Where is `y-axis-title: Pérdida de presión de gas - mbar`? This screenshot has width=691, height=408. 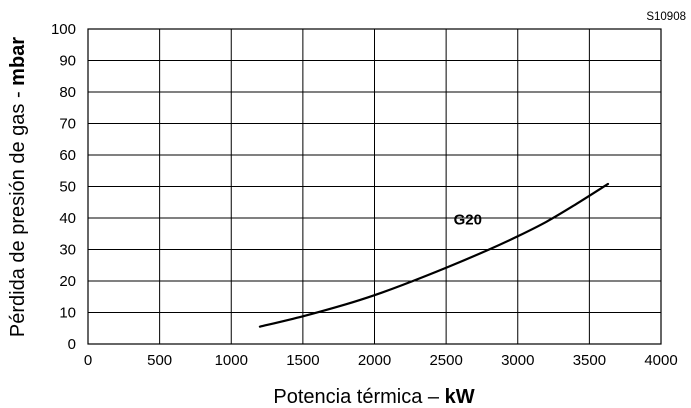
y-axis-title: Pérdida de presión de gas - mbar is located at coordinates (18, 187).